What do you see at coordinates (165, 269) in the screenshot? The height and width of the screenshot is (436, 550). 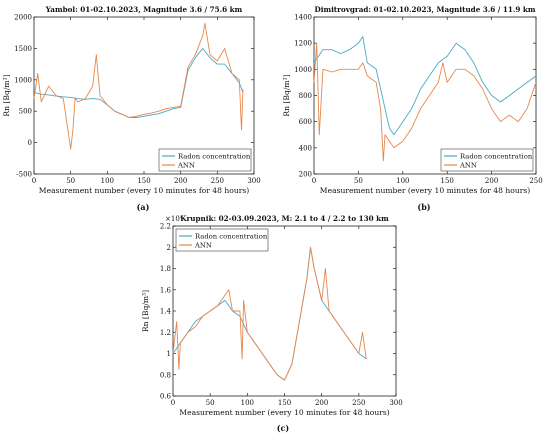 I see `y-tick-label: 1.8` at bounding box center [165, 269].